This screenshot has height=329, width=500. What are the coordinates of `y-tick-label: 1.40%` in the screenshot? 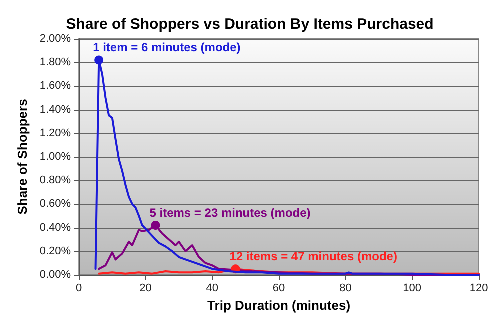 It's located at (56, 110).